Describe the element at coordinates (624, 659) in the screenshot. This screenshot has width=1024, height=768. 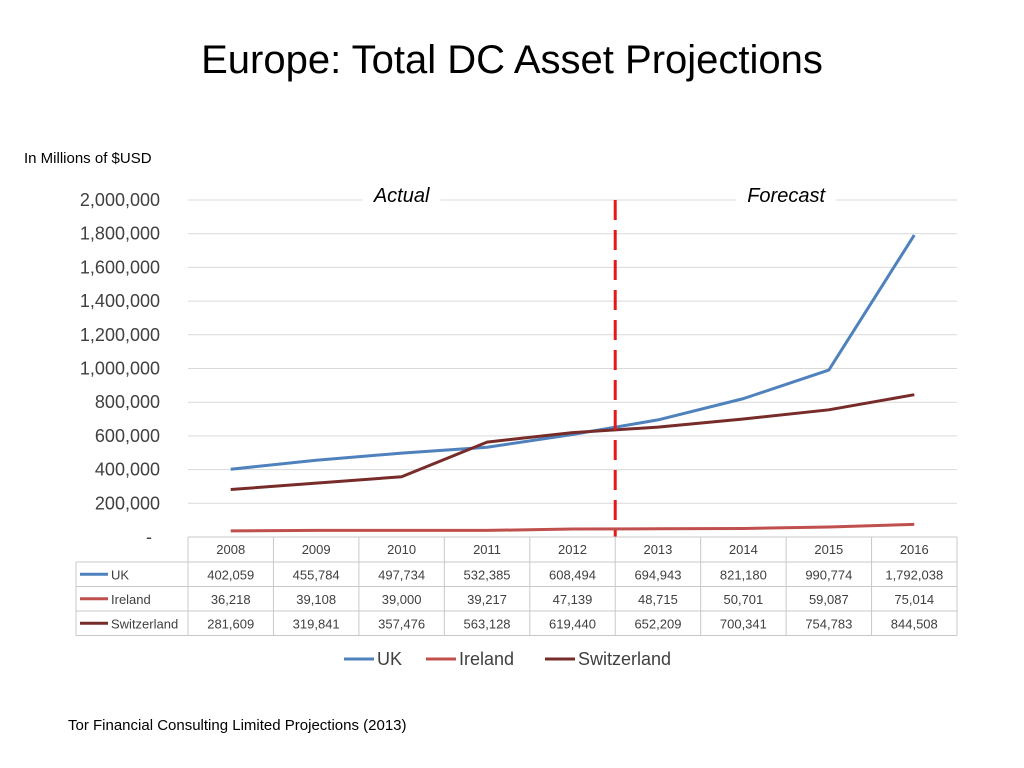
I see `legend-label: Switzerland` at that location.